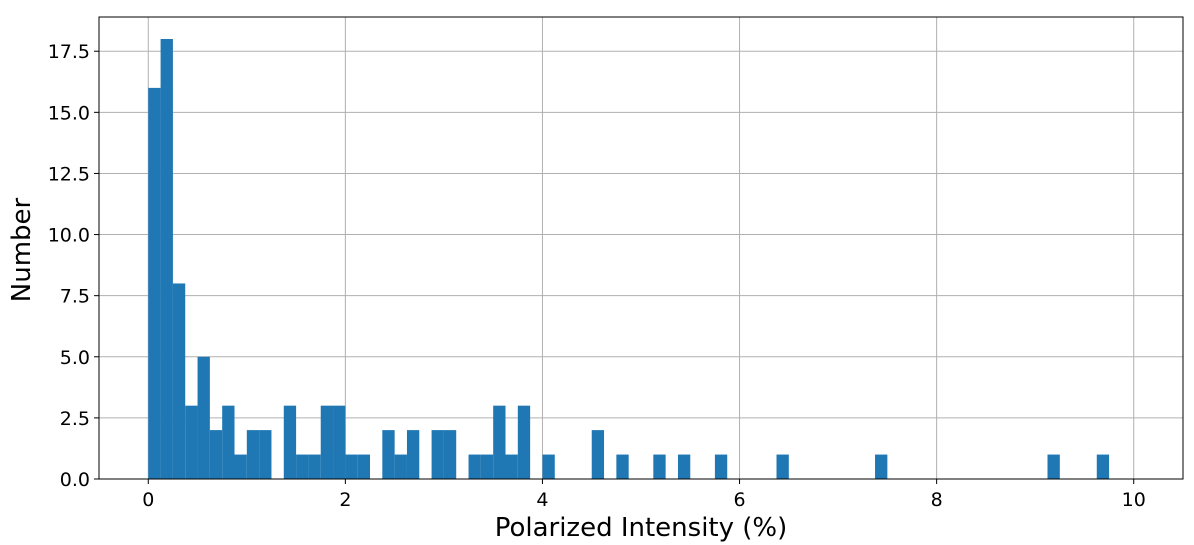 The height and width of the screenshot is (545, 1194). What do you see at coordinates (75, 358) in the screenshot?
I see `y-tick-label: 5.0` at bounding box center [75, 358].